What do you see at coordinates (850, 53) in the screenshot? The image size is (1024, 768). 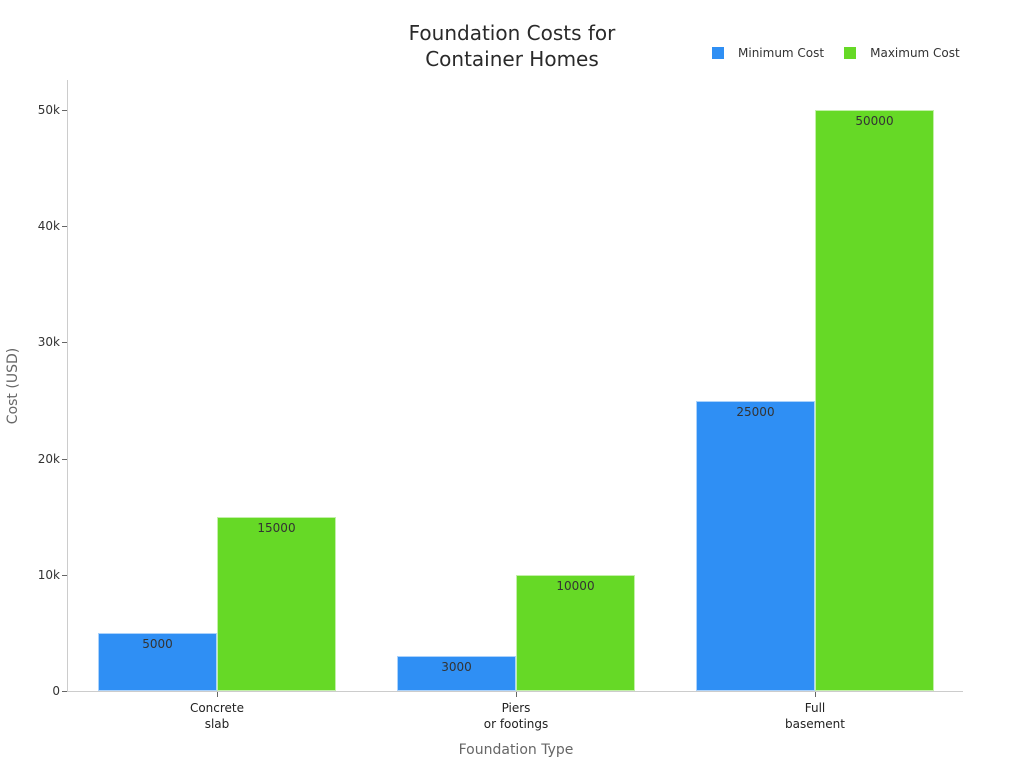 I see `legend-swatch-maximum-cost` at bounding box center [850, 53].